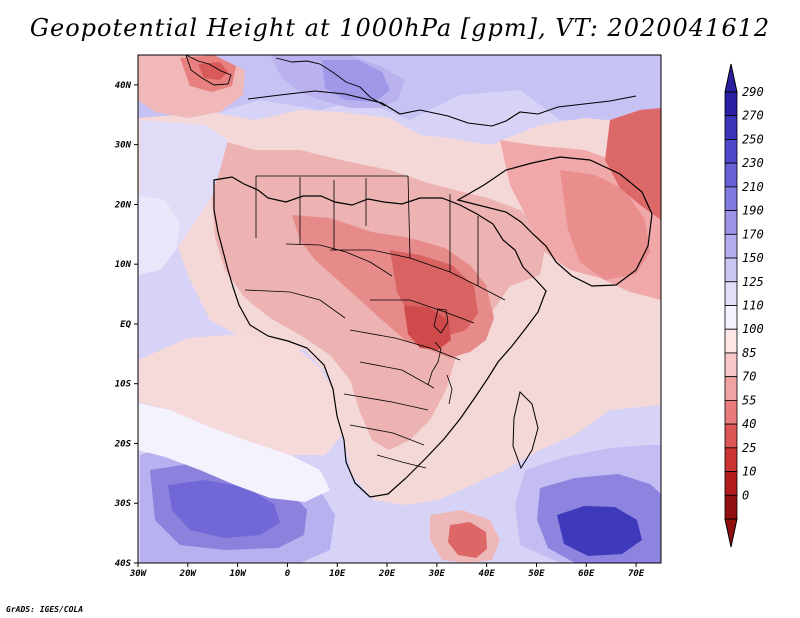 This screenshot has width=800, height=618. What do you see at coordinates (636, 574) in the screenshot?
I see `x-tick-label: 70E` at bounding box center [636, 574].